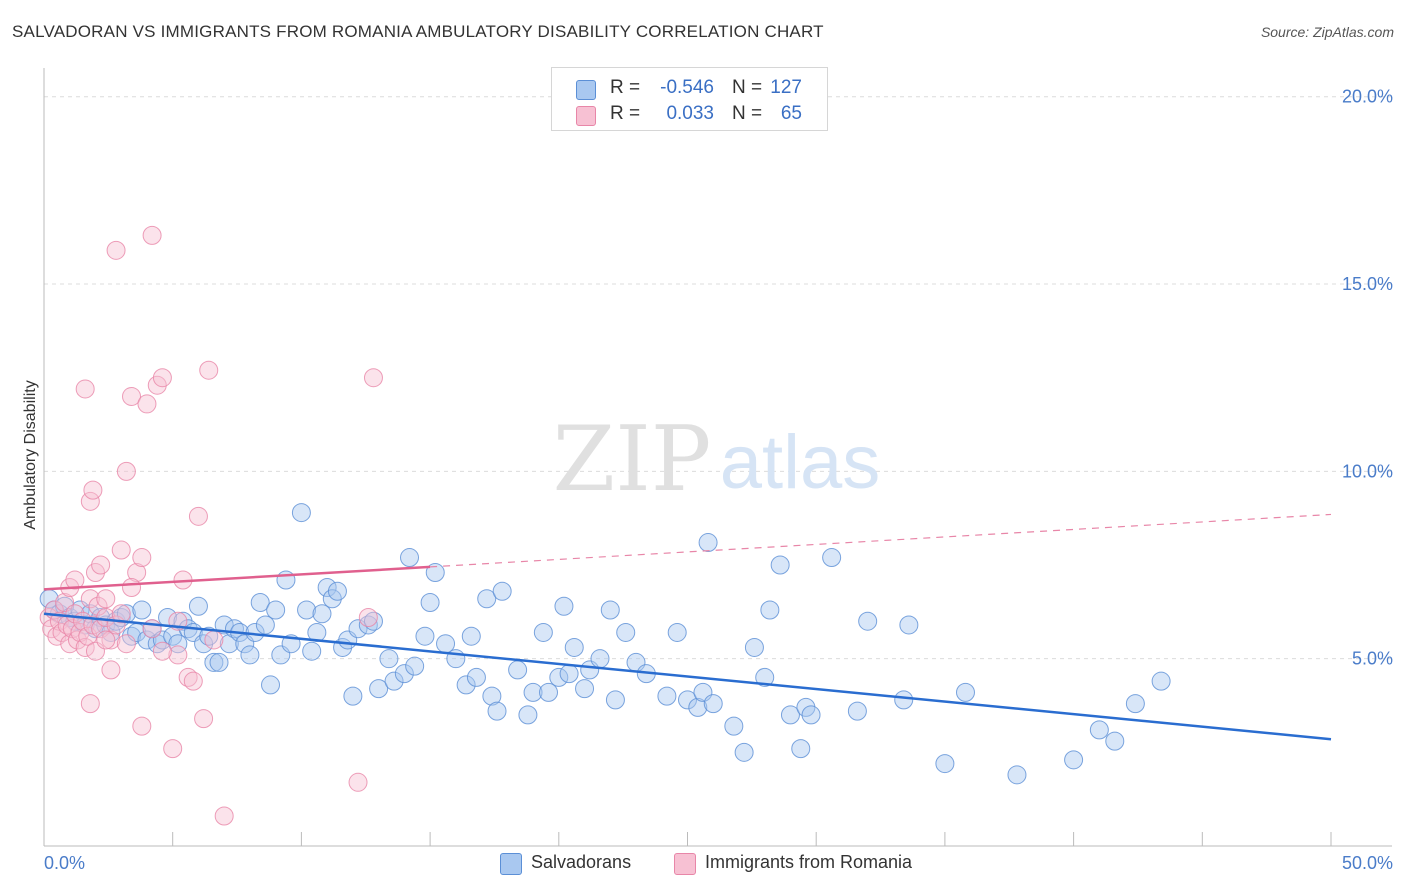  I want to click on series-legend: Salvadorans Immigrants from Romania, so click(703, 865).